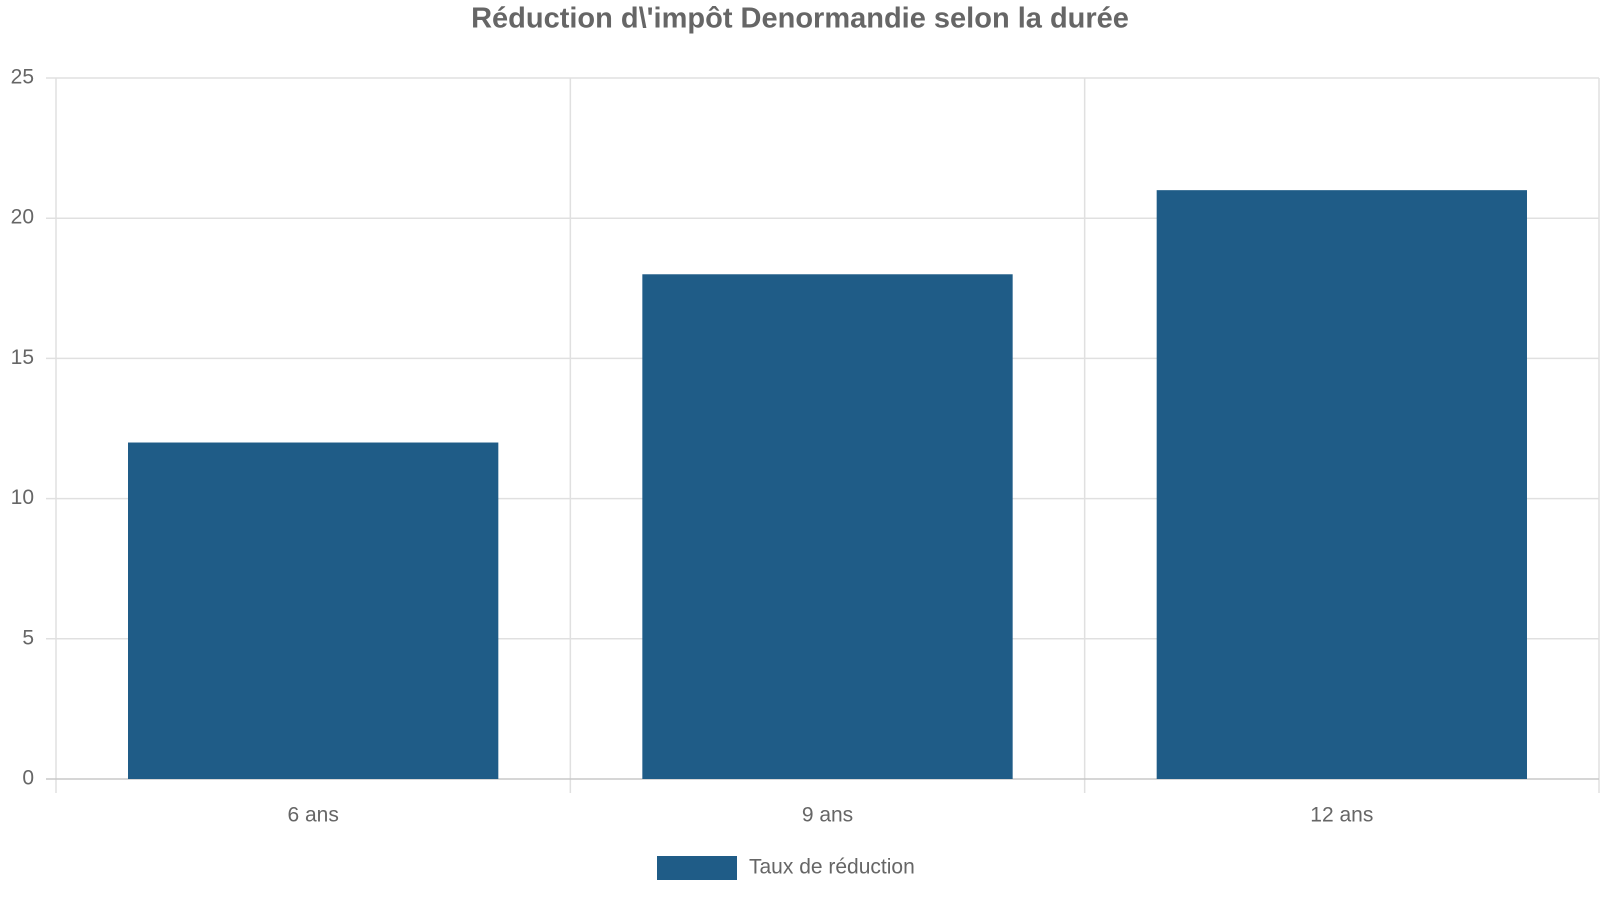  What do you see at coordinates (28, 778) in the screenshot?
I see `y-tick-label: 0` at bounding box center [28, 778].